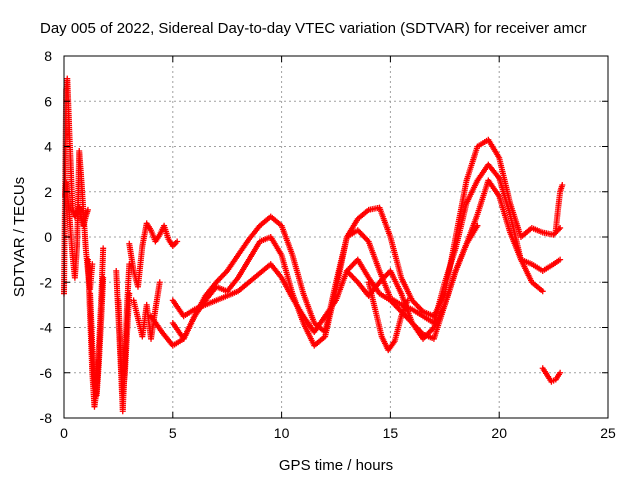  Describe the element at coordinates (388, 316) in the screenshot. I see `series-descent-branch` at that location.